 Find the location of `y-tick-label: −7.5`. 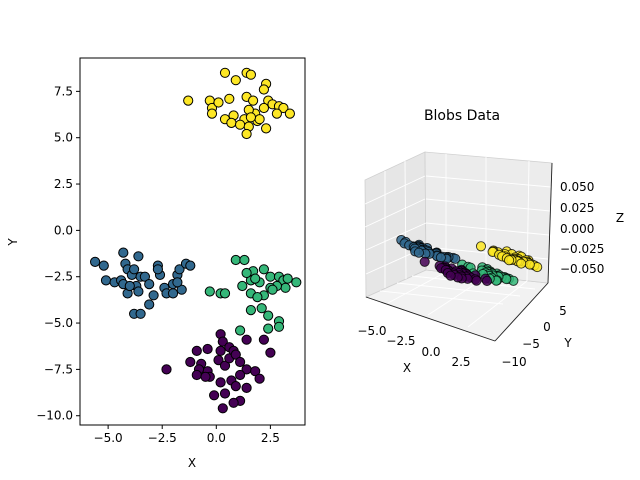

y-tick-label: −7.5 is located at coordinates (58, 369).